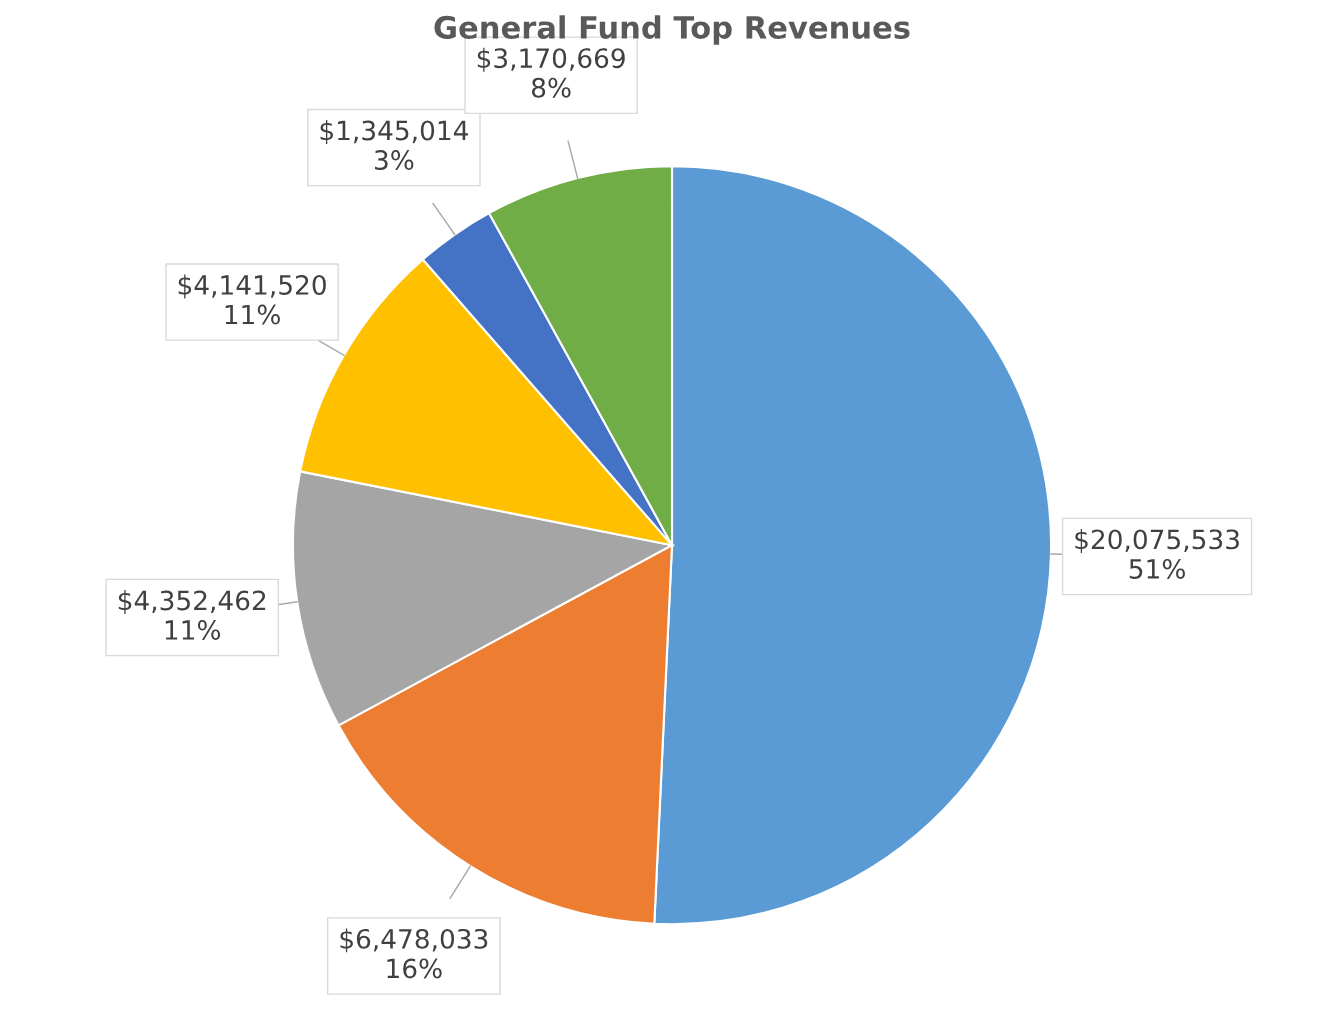  Describe the element at coordinates (192, 614) in the screenshot. I see `data-label: $4,352,462 11%` at that location.